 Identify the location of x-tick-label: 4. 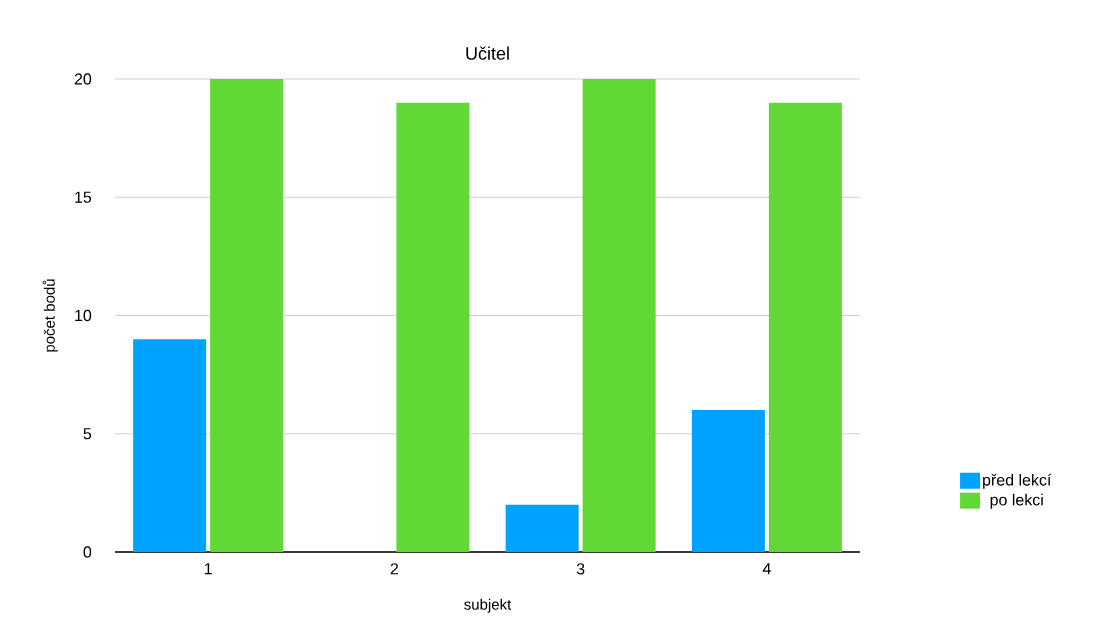
(766, 569).